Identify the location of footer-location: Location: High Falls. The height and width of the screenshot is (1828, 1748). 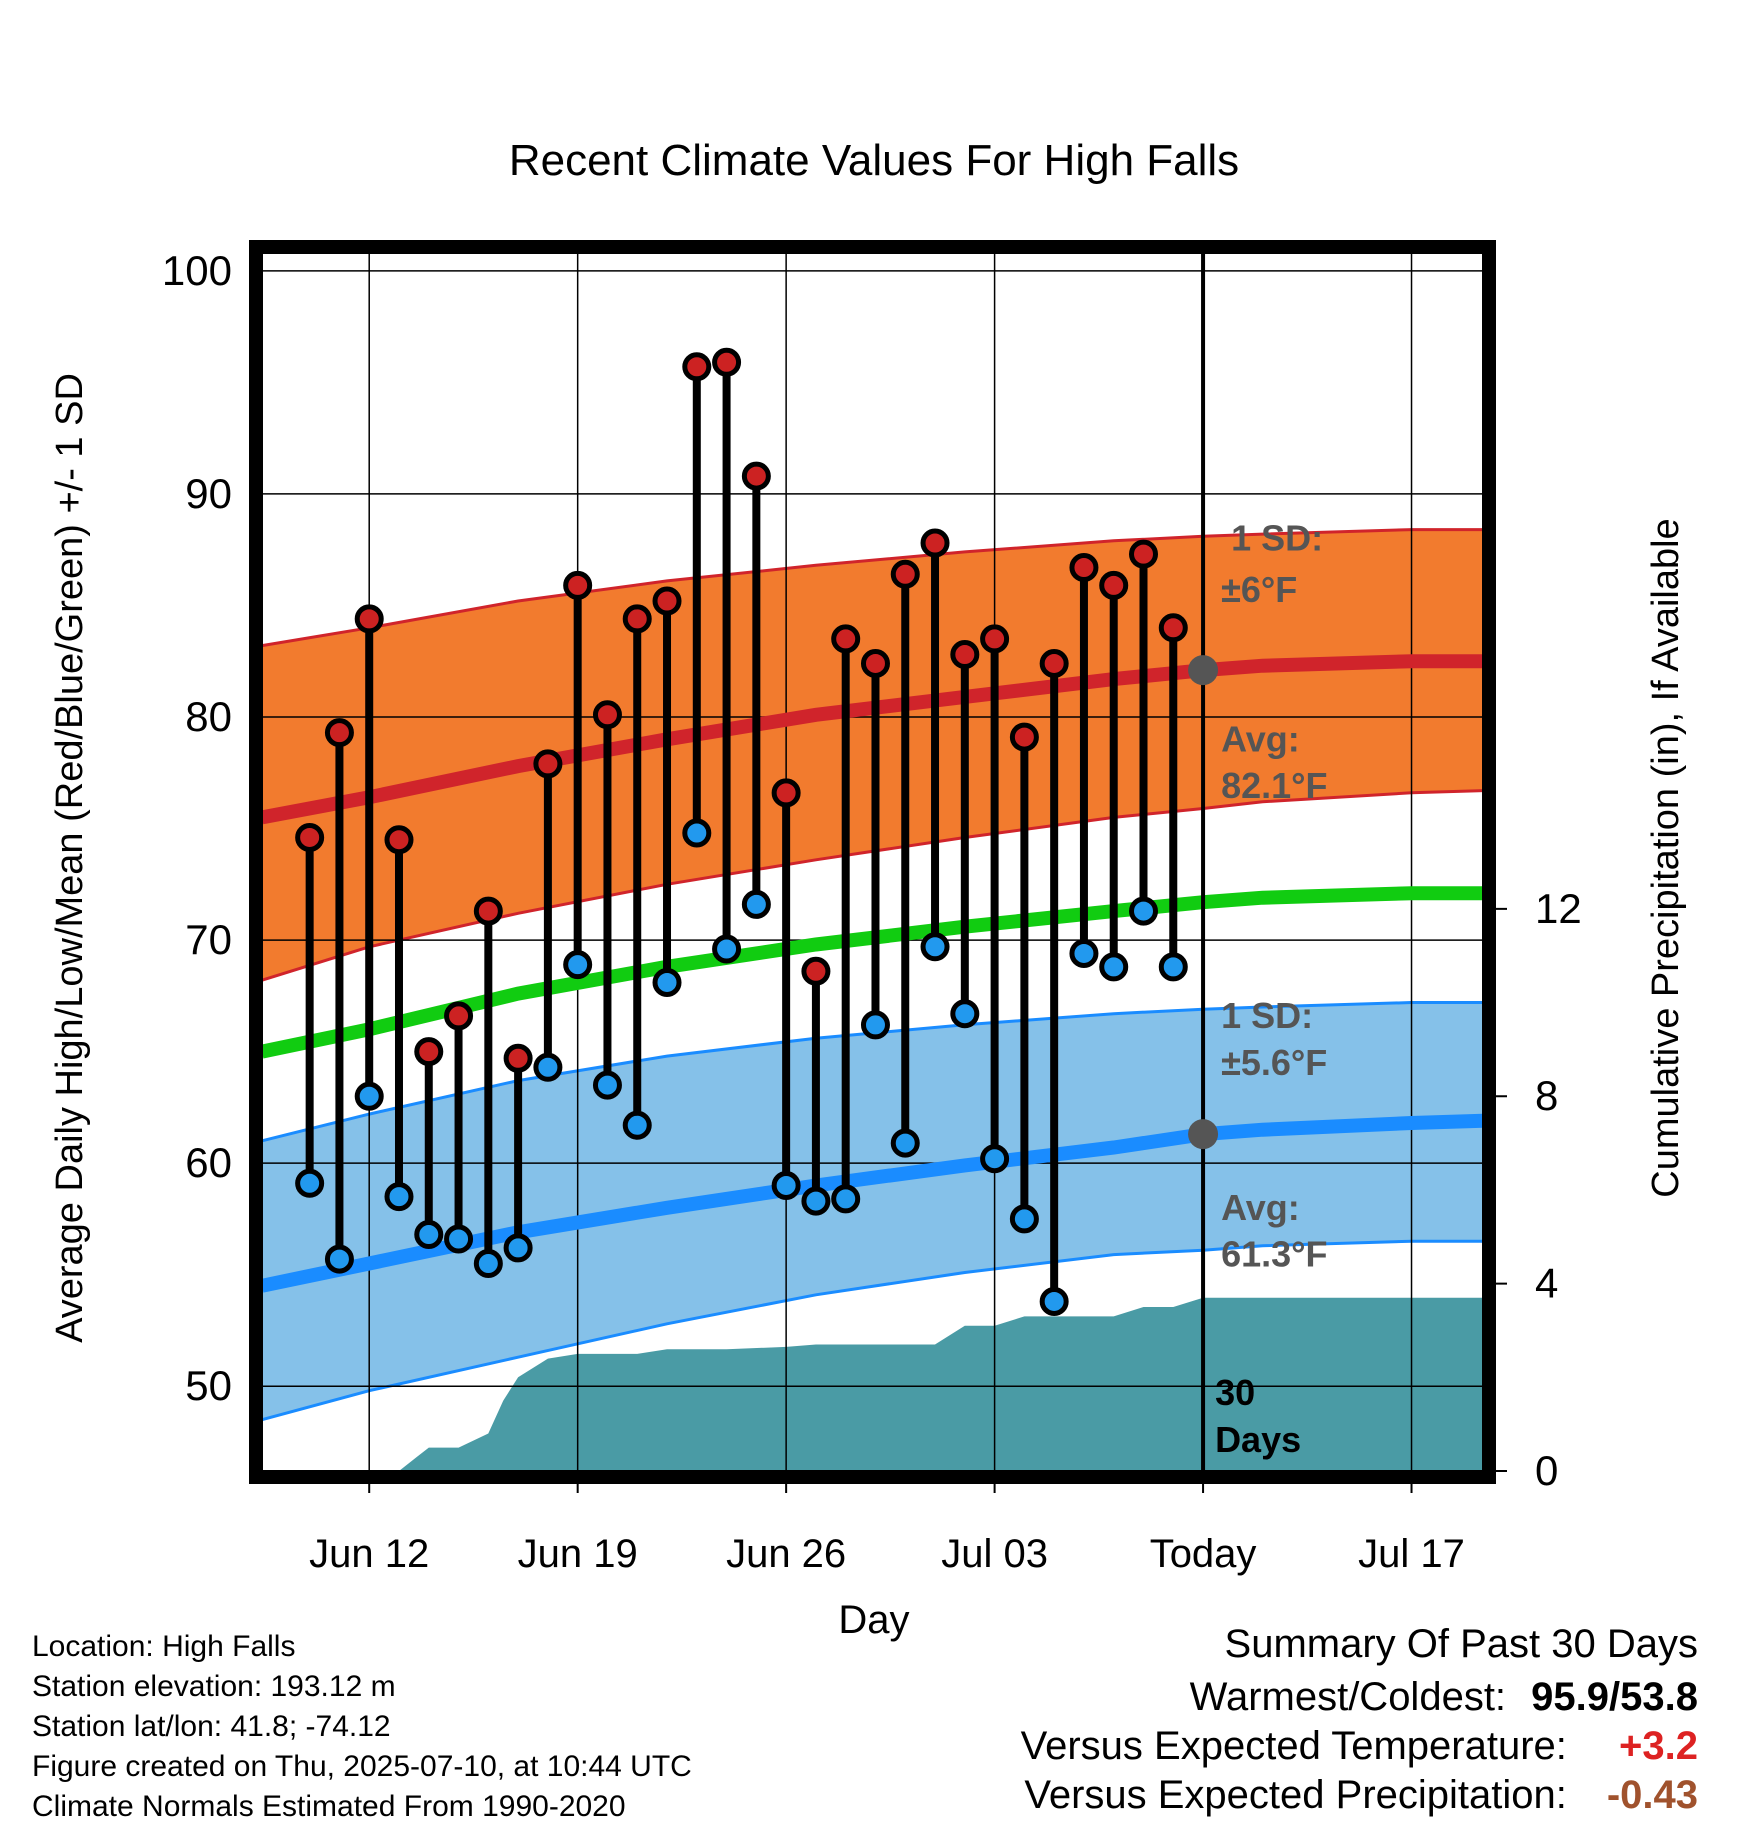
(164, 1646).